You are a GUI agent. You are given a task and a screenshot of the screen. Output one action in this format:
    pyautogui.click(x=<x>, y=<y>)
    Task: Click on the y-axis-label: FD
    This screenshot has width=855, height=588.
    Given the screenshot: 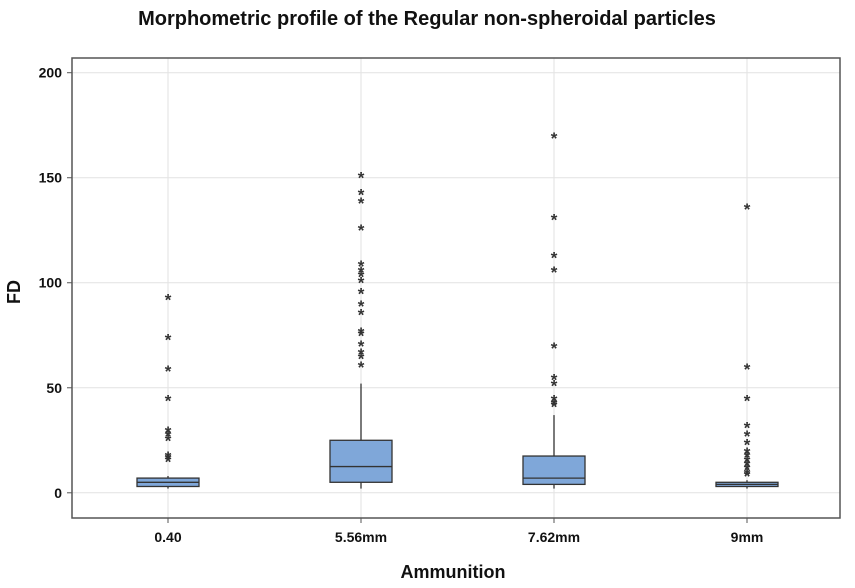 What is the action you would take?
    pyautogui.click(x=14, y=292)
    